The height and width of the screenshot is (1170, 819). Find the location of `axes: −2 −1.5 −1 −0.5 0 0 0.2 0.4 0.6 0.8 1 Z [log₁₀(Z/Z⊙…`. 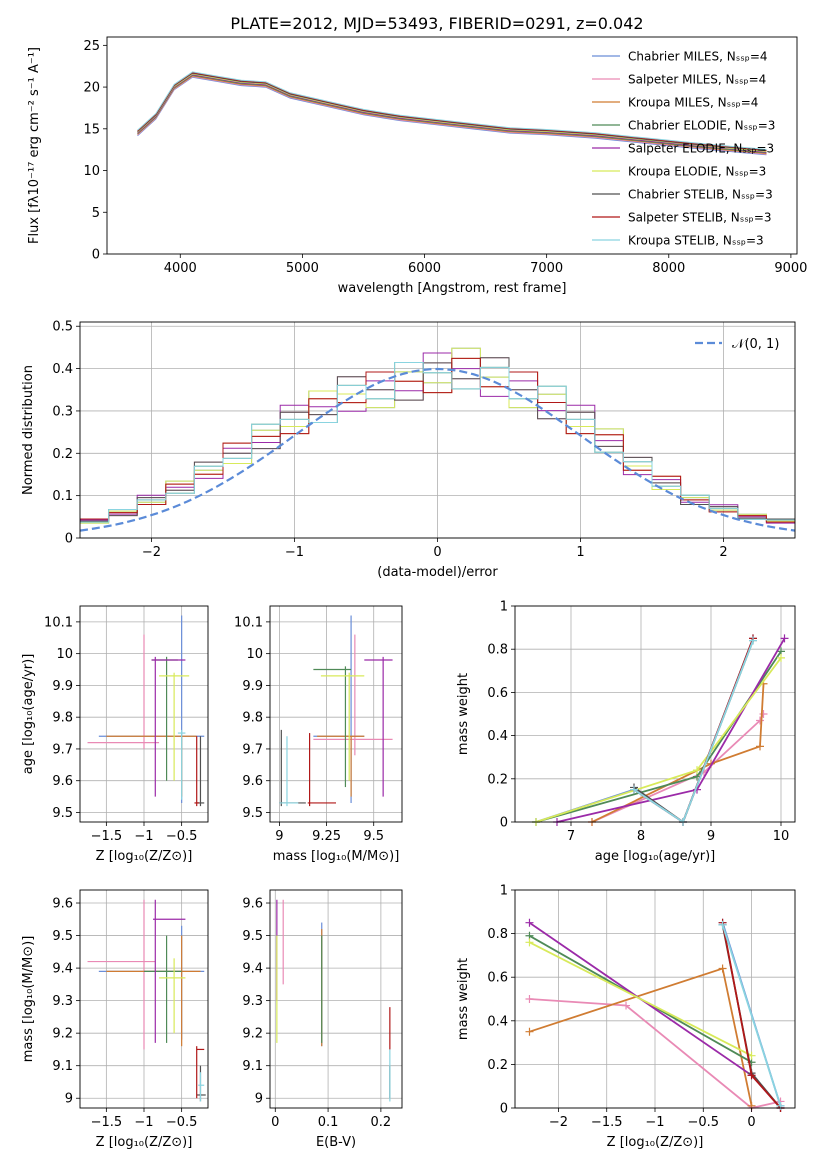

axes: −2 −1.5 −1 −0.5 0 0 0.2 0.4 0.6 0.8 1 Z [log₁₀(Z/Z⊙… is located at coordinates (626, 1017).